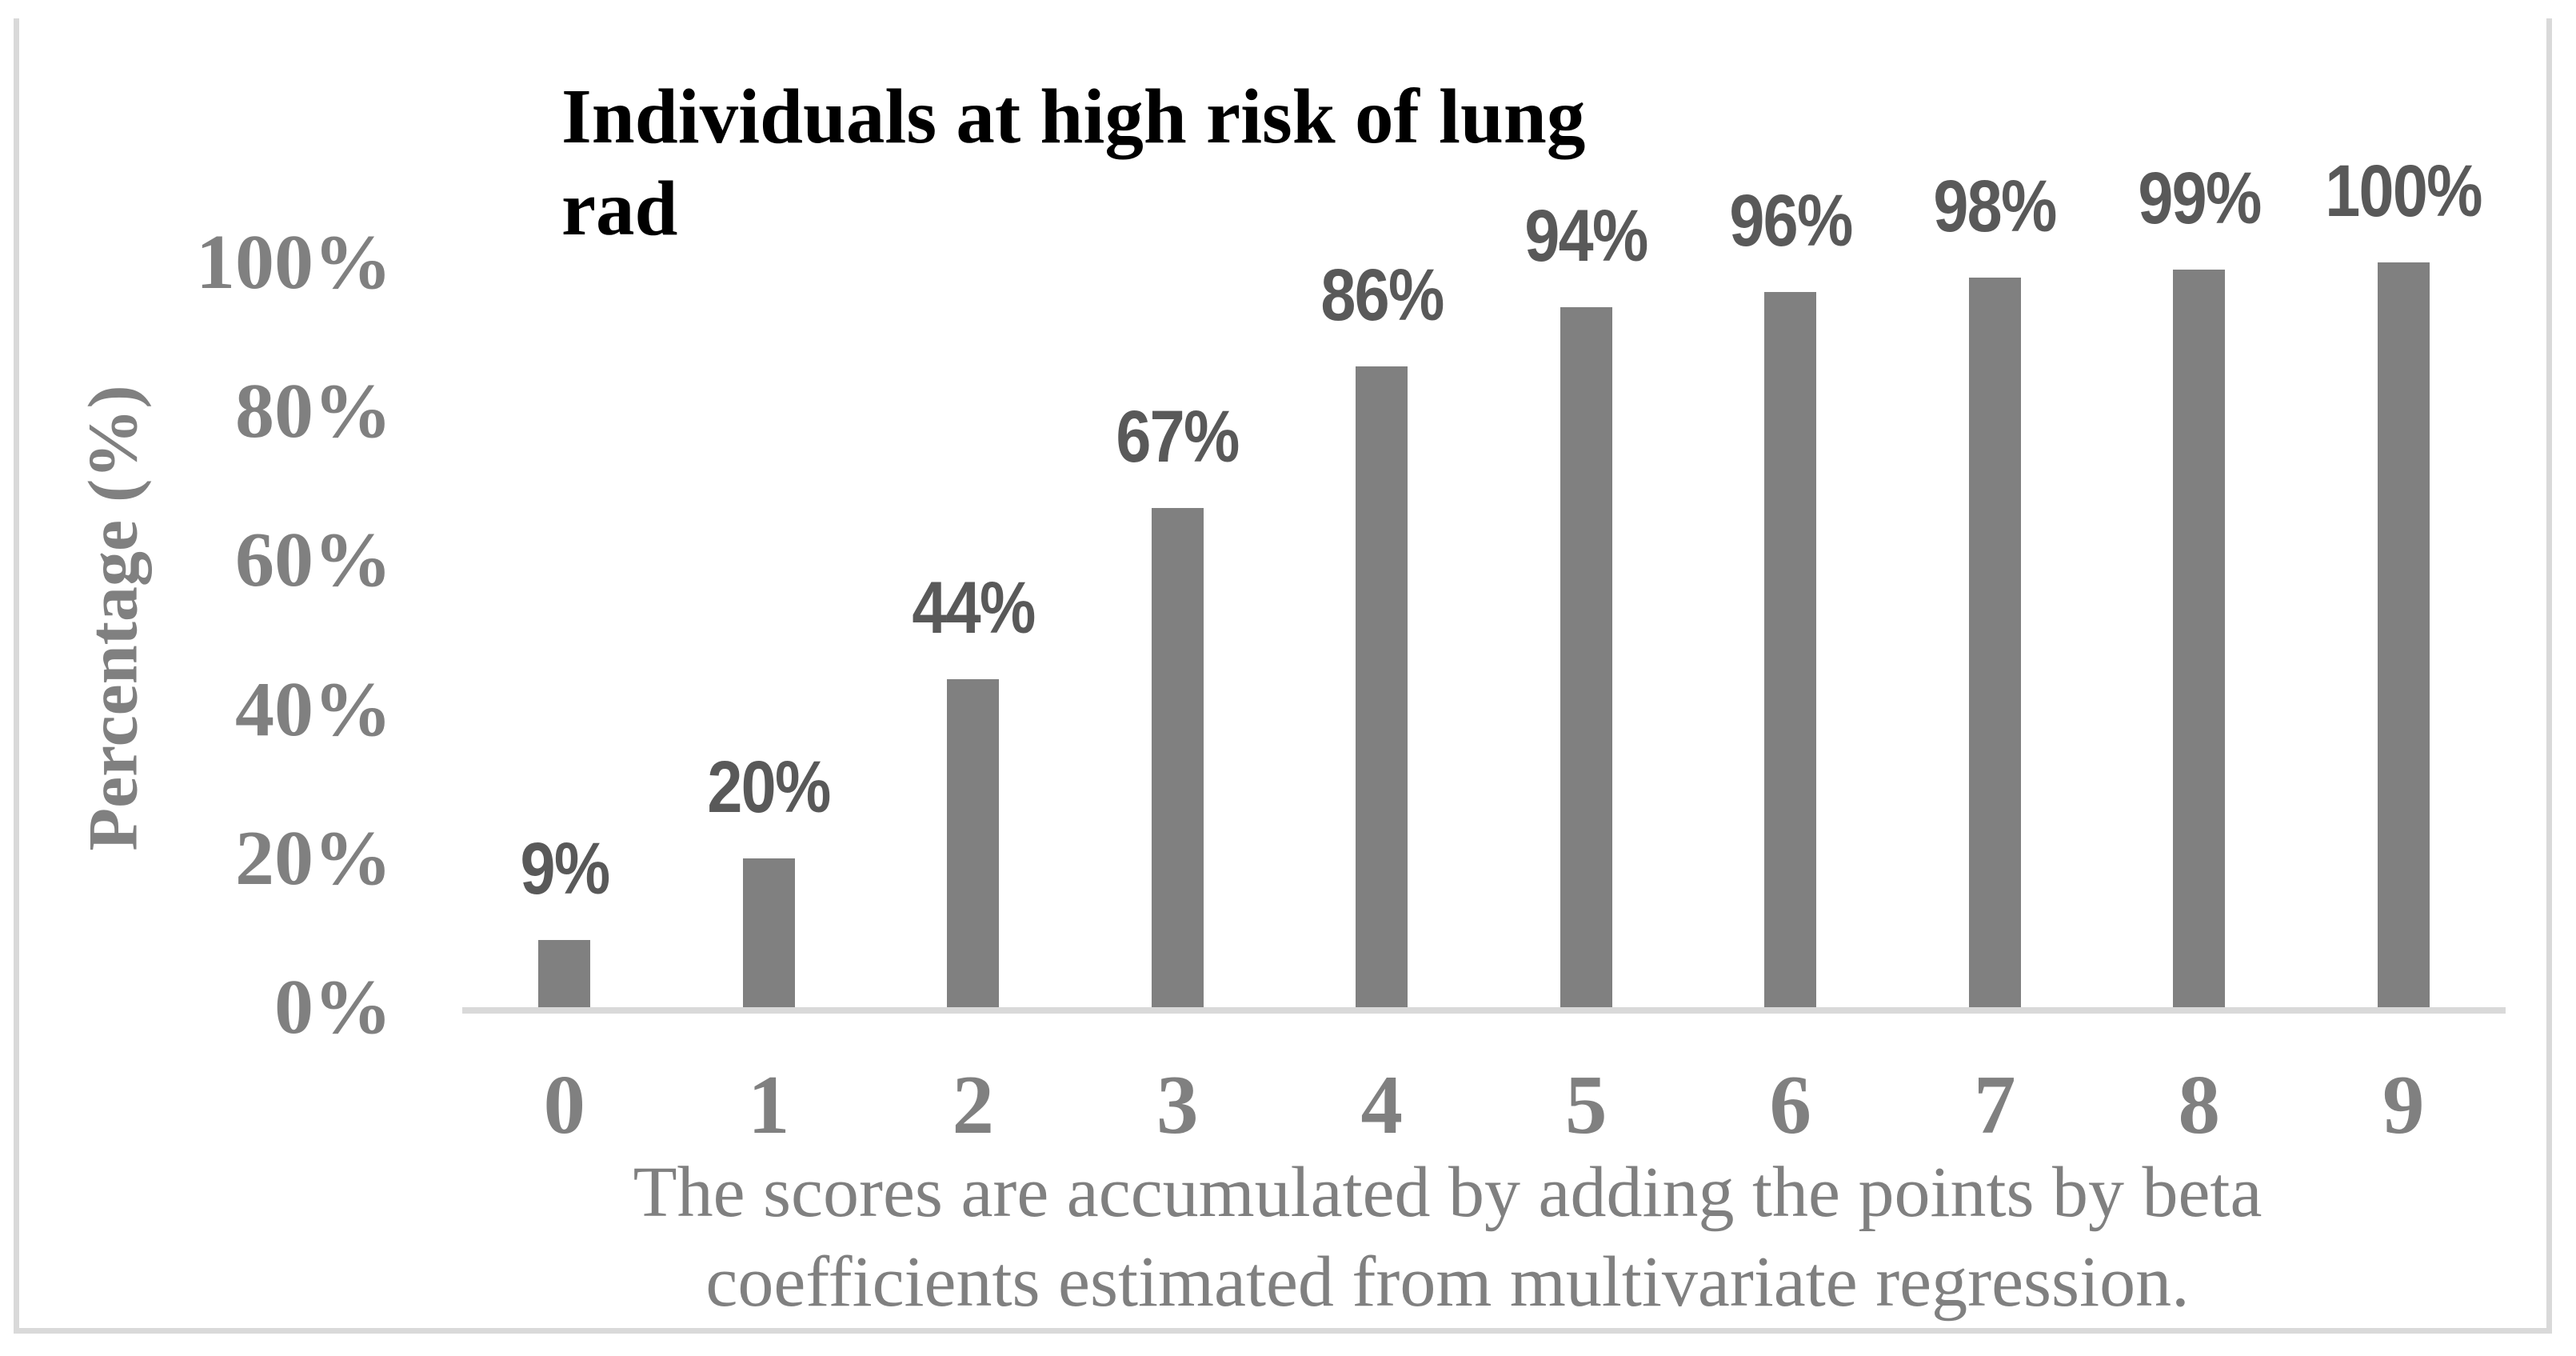 The height and width of the screenshot is (1356, 2576). Describe the element at coordinates (1587, 235) in the screenshot. I see `bar-value-label: 94%` at that location.